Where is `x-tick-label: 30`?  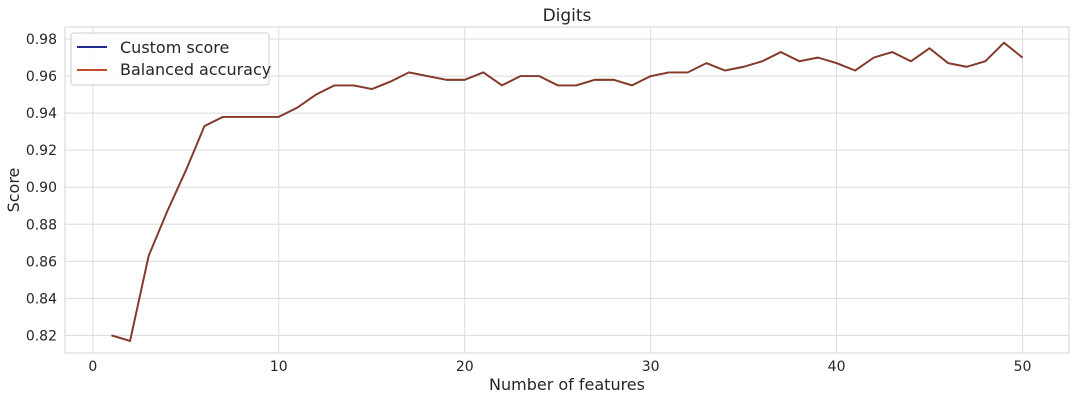 x-tick-label: 30 is located at coordinates (651, 367).